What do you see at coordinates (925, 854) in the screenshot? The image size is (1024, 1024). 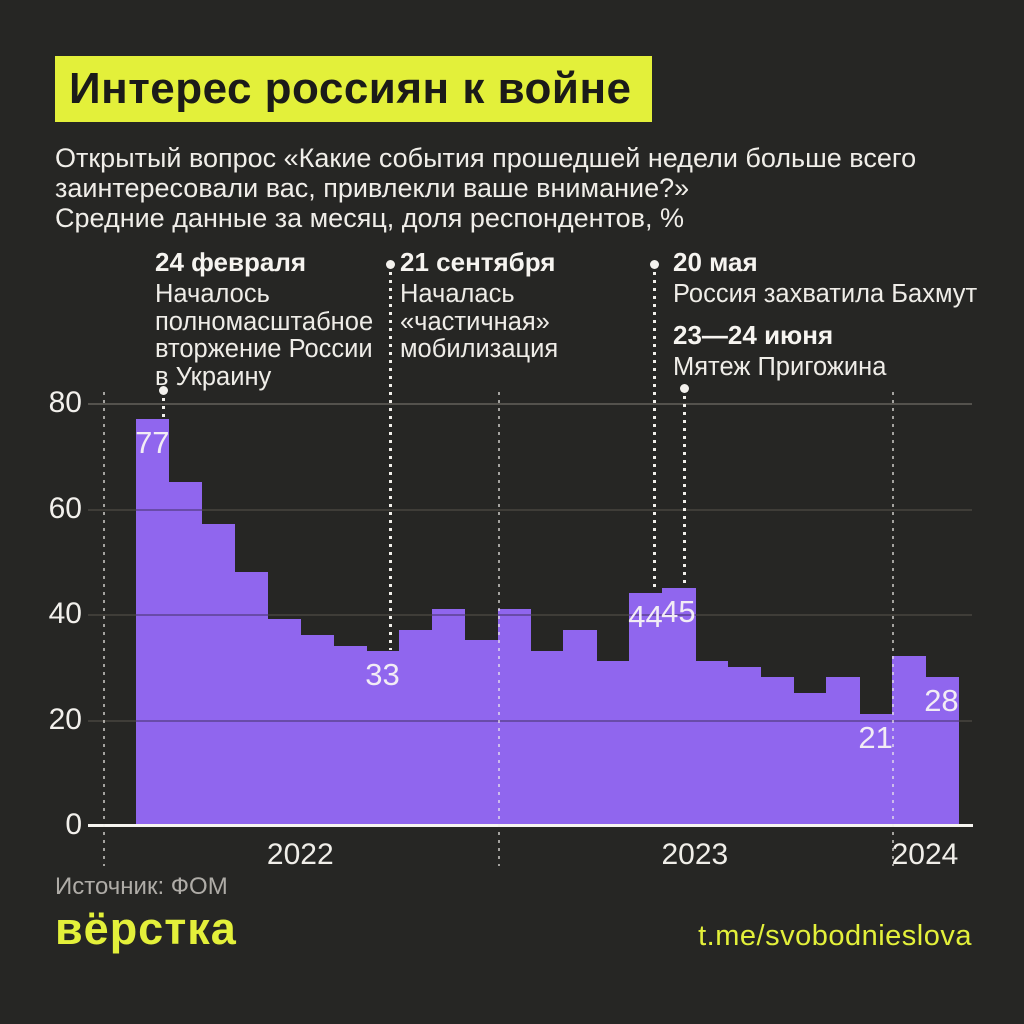 I see `x-label-2024: 2024` at bounding box center [925, 854].